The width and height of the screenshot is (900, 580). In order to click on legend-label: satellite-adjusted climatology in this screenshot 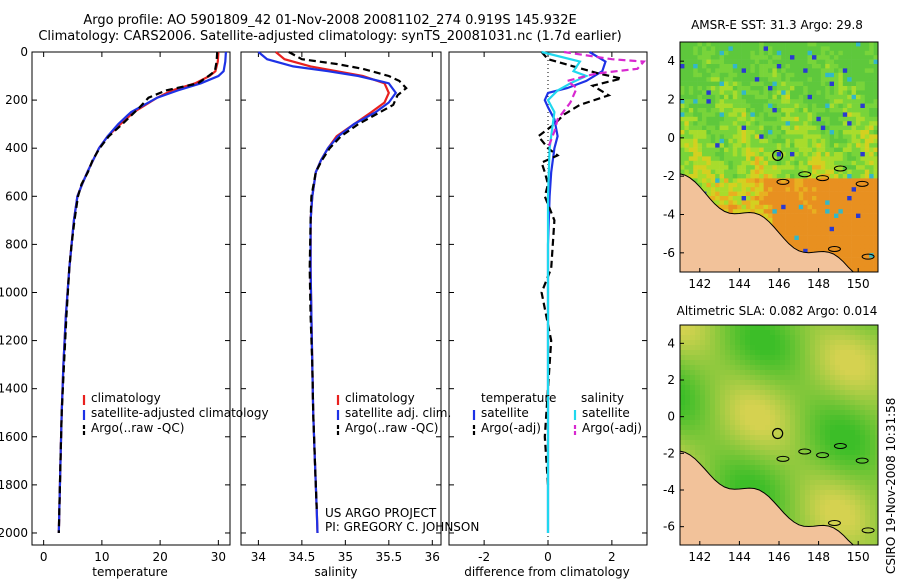, I will do `click(180, 413)`.